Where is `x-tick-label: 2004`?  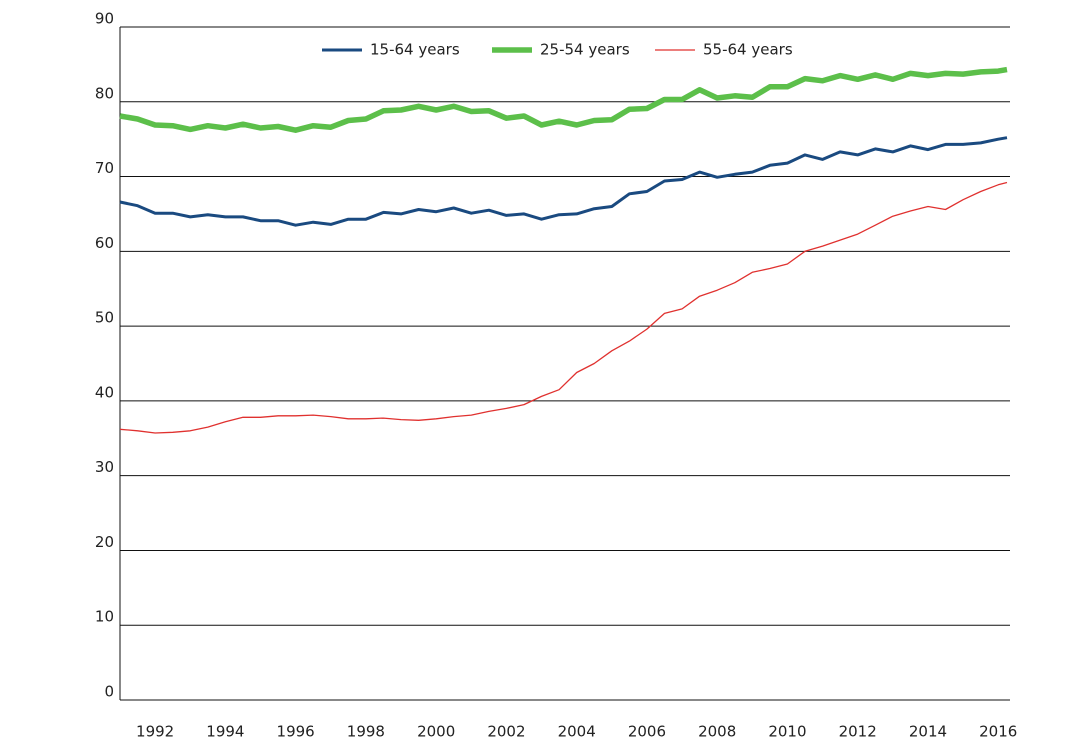 x-tick-label: 2004 is located at coordinates (577, 732).